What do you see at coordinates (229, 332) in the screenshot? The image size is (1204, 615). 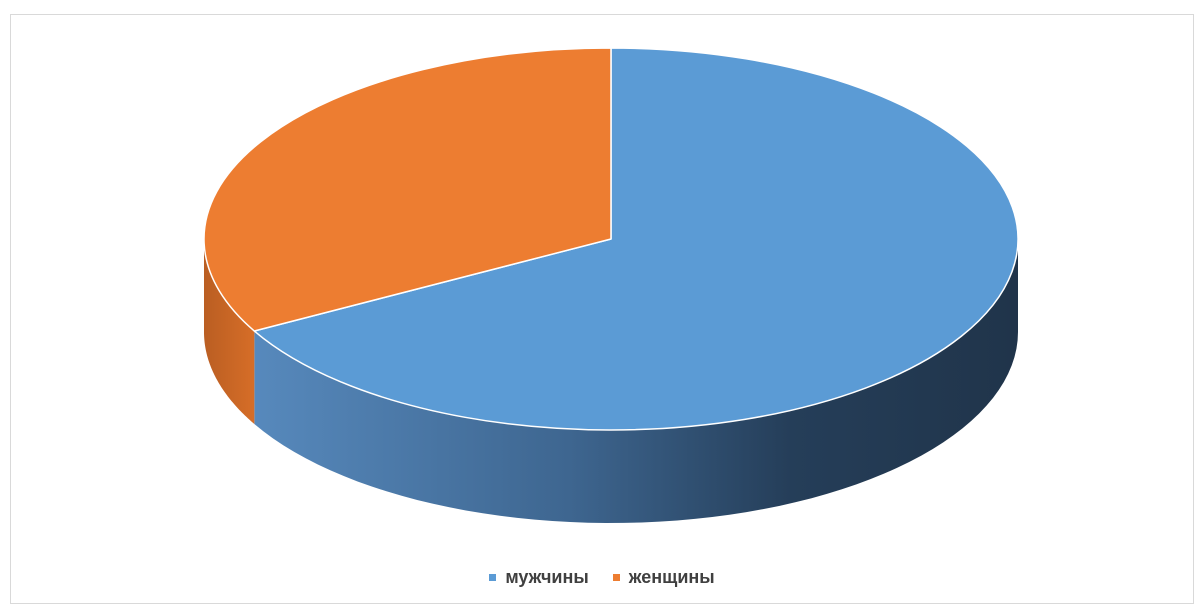 I see `slice-women-side` at bounding box center [229, 332].